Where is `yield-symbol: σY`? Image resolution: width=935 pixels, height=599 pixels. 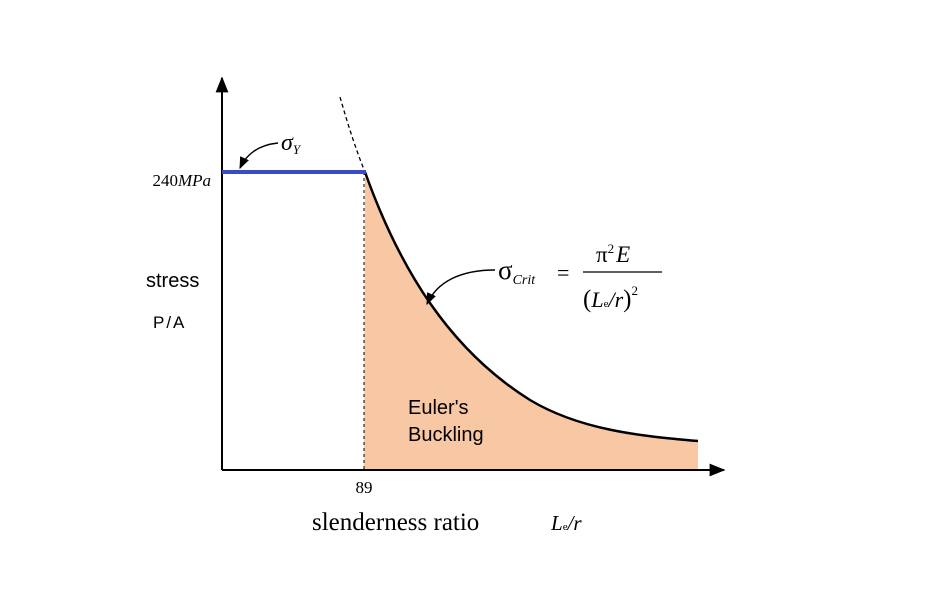 yield-symbol: σY is located at coordinates (291, 143).